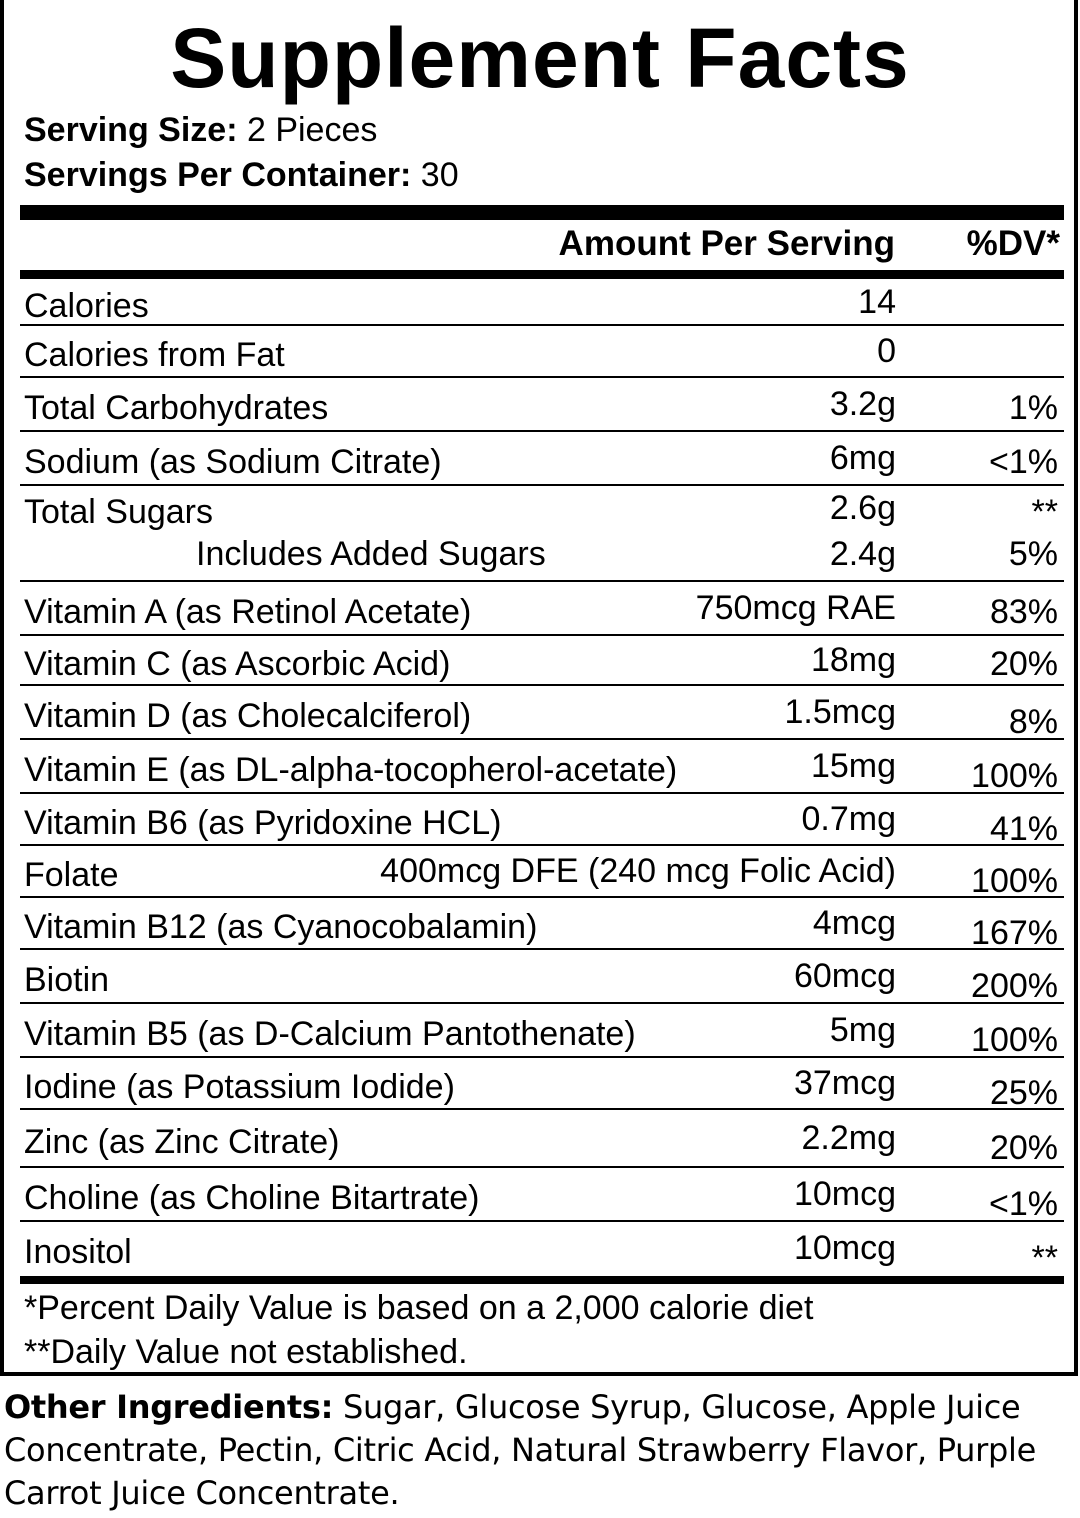  I want to click on nutrient-name: Vitamin C (as Ascorbic Acid), so click(237, 664).